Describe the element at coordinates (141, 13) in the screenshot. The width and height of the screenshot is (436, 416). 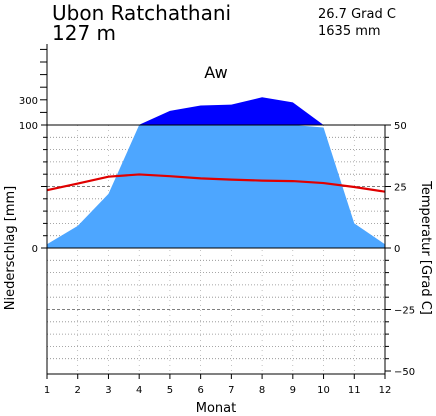
I see `station-name: Ubon Ratchathani` at that location.